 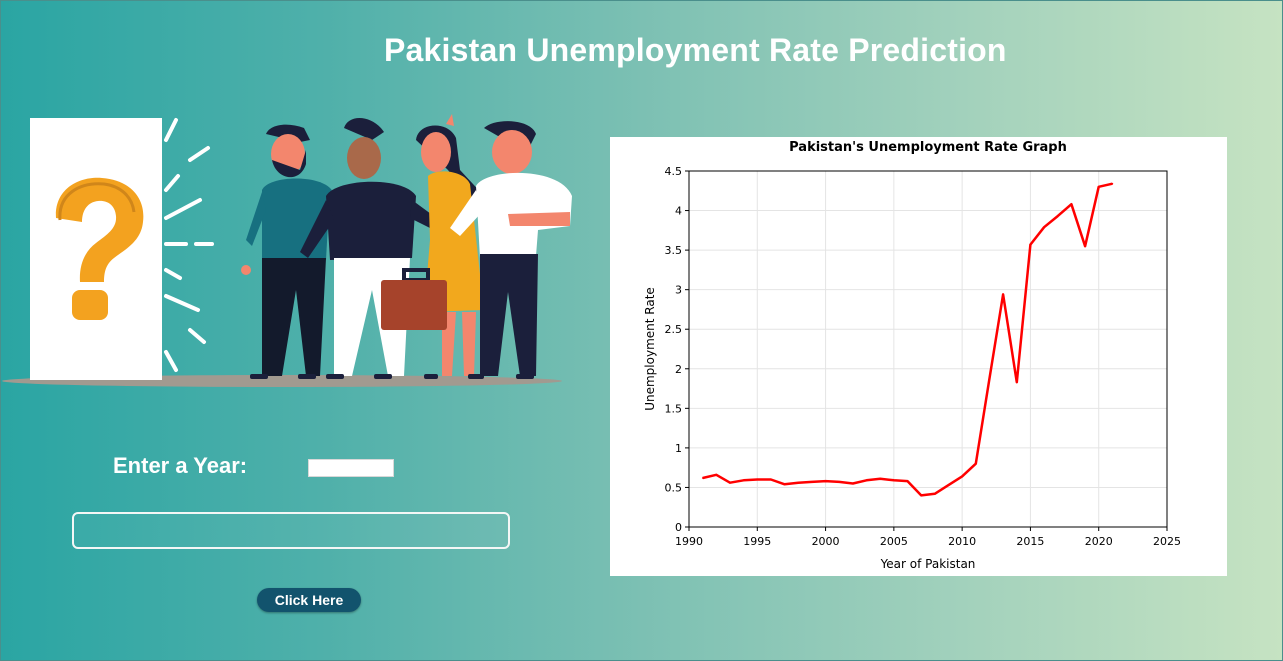 What do you see at coordinates (689, 541) in the screenshot?
I see `x-tick-label: 1990` at bounding box center [689, 541].